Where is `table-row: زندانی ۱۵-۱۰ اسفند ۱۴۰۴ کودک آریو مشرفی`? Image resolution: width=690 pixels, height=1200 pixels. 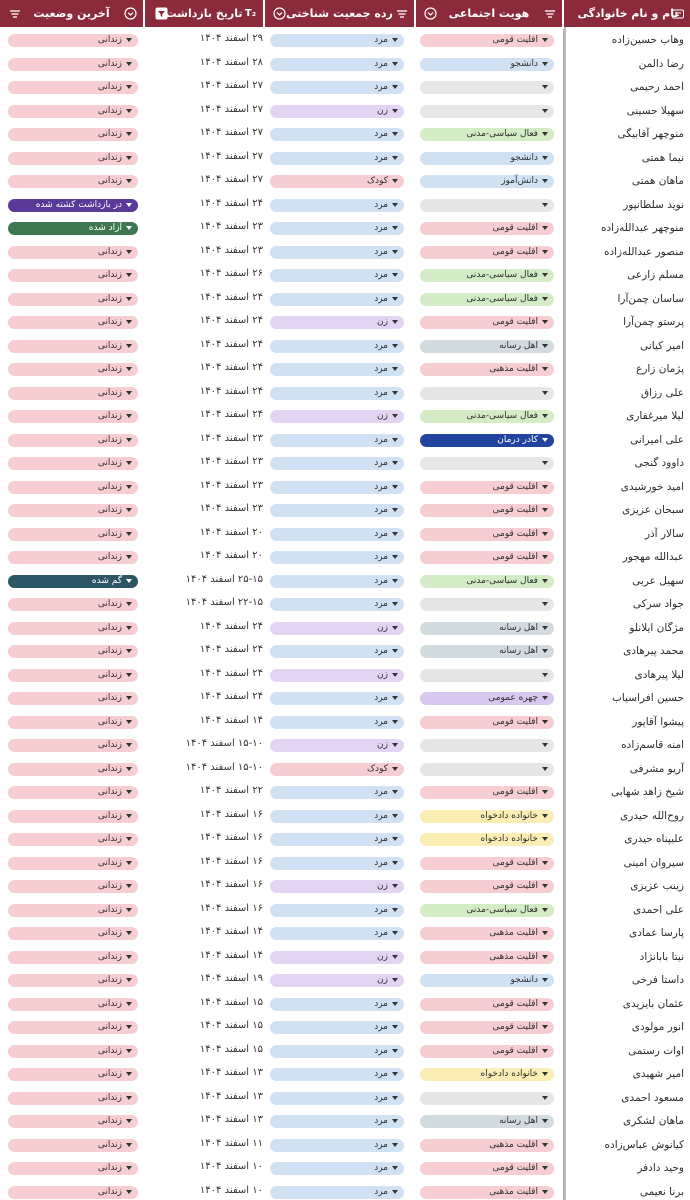
table-row: زندانی ۱۵-۱۰ اسفند ۱۴۰۴ کودک آریو مشرفی is located at coordinates (345, 769).